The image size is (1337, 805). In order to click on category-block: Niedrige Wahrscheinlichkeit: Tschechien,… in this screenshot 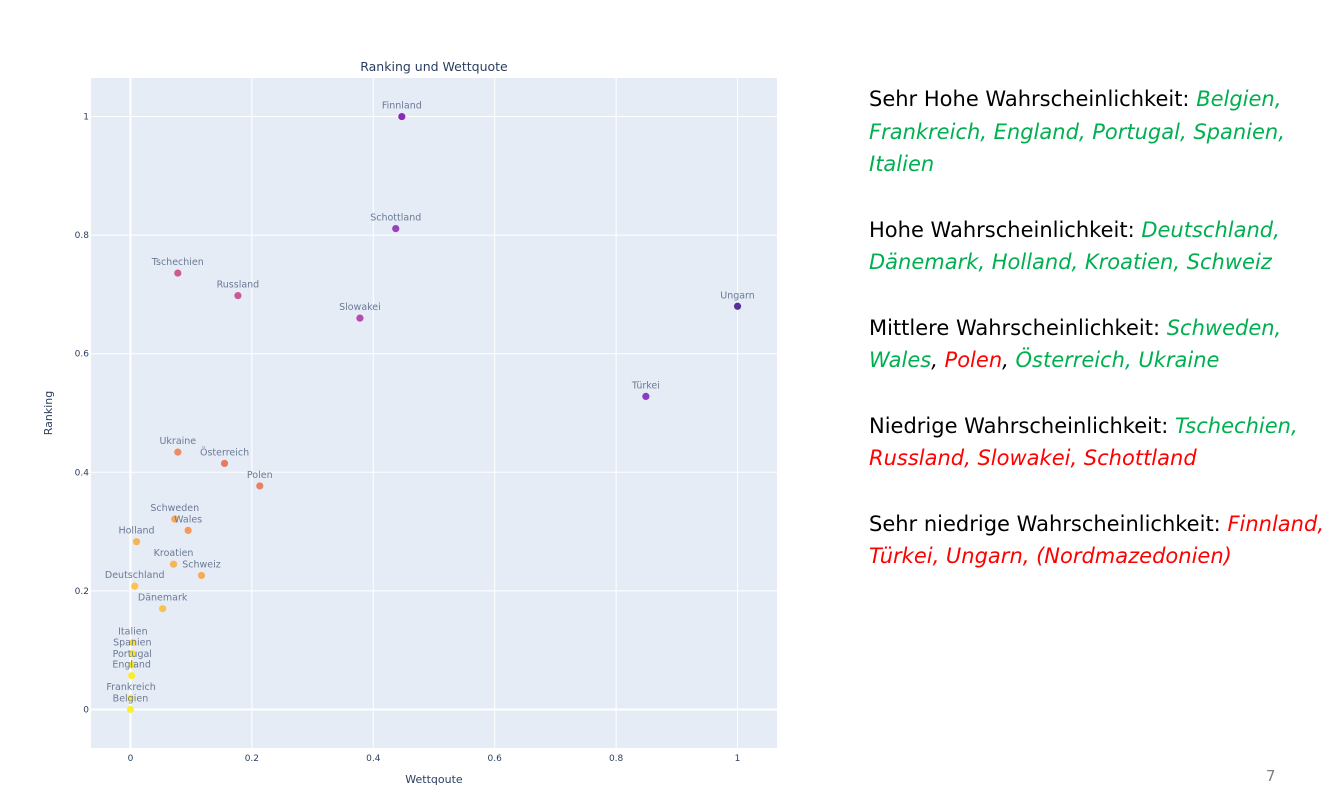, I will do `click(1099, 442)`.